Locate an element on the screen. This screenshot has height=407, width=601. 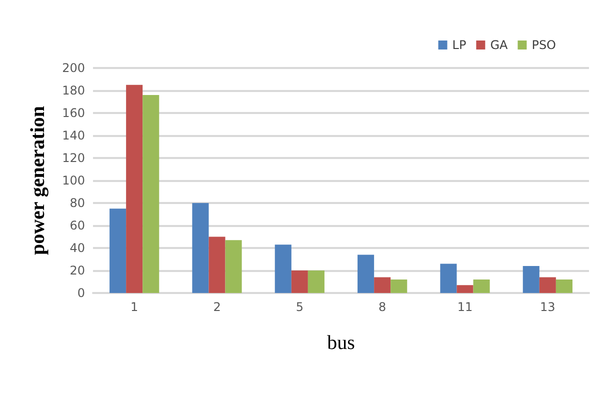
y-tick-label: 20 is located at coordinates (77, 271).